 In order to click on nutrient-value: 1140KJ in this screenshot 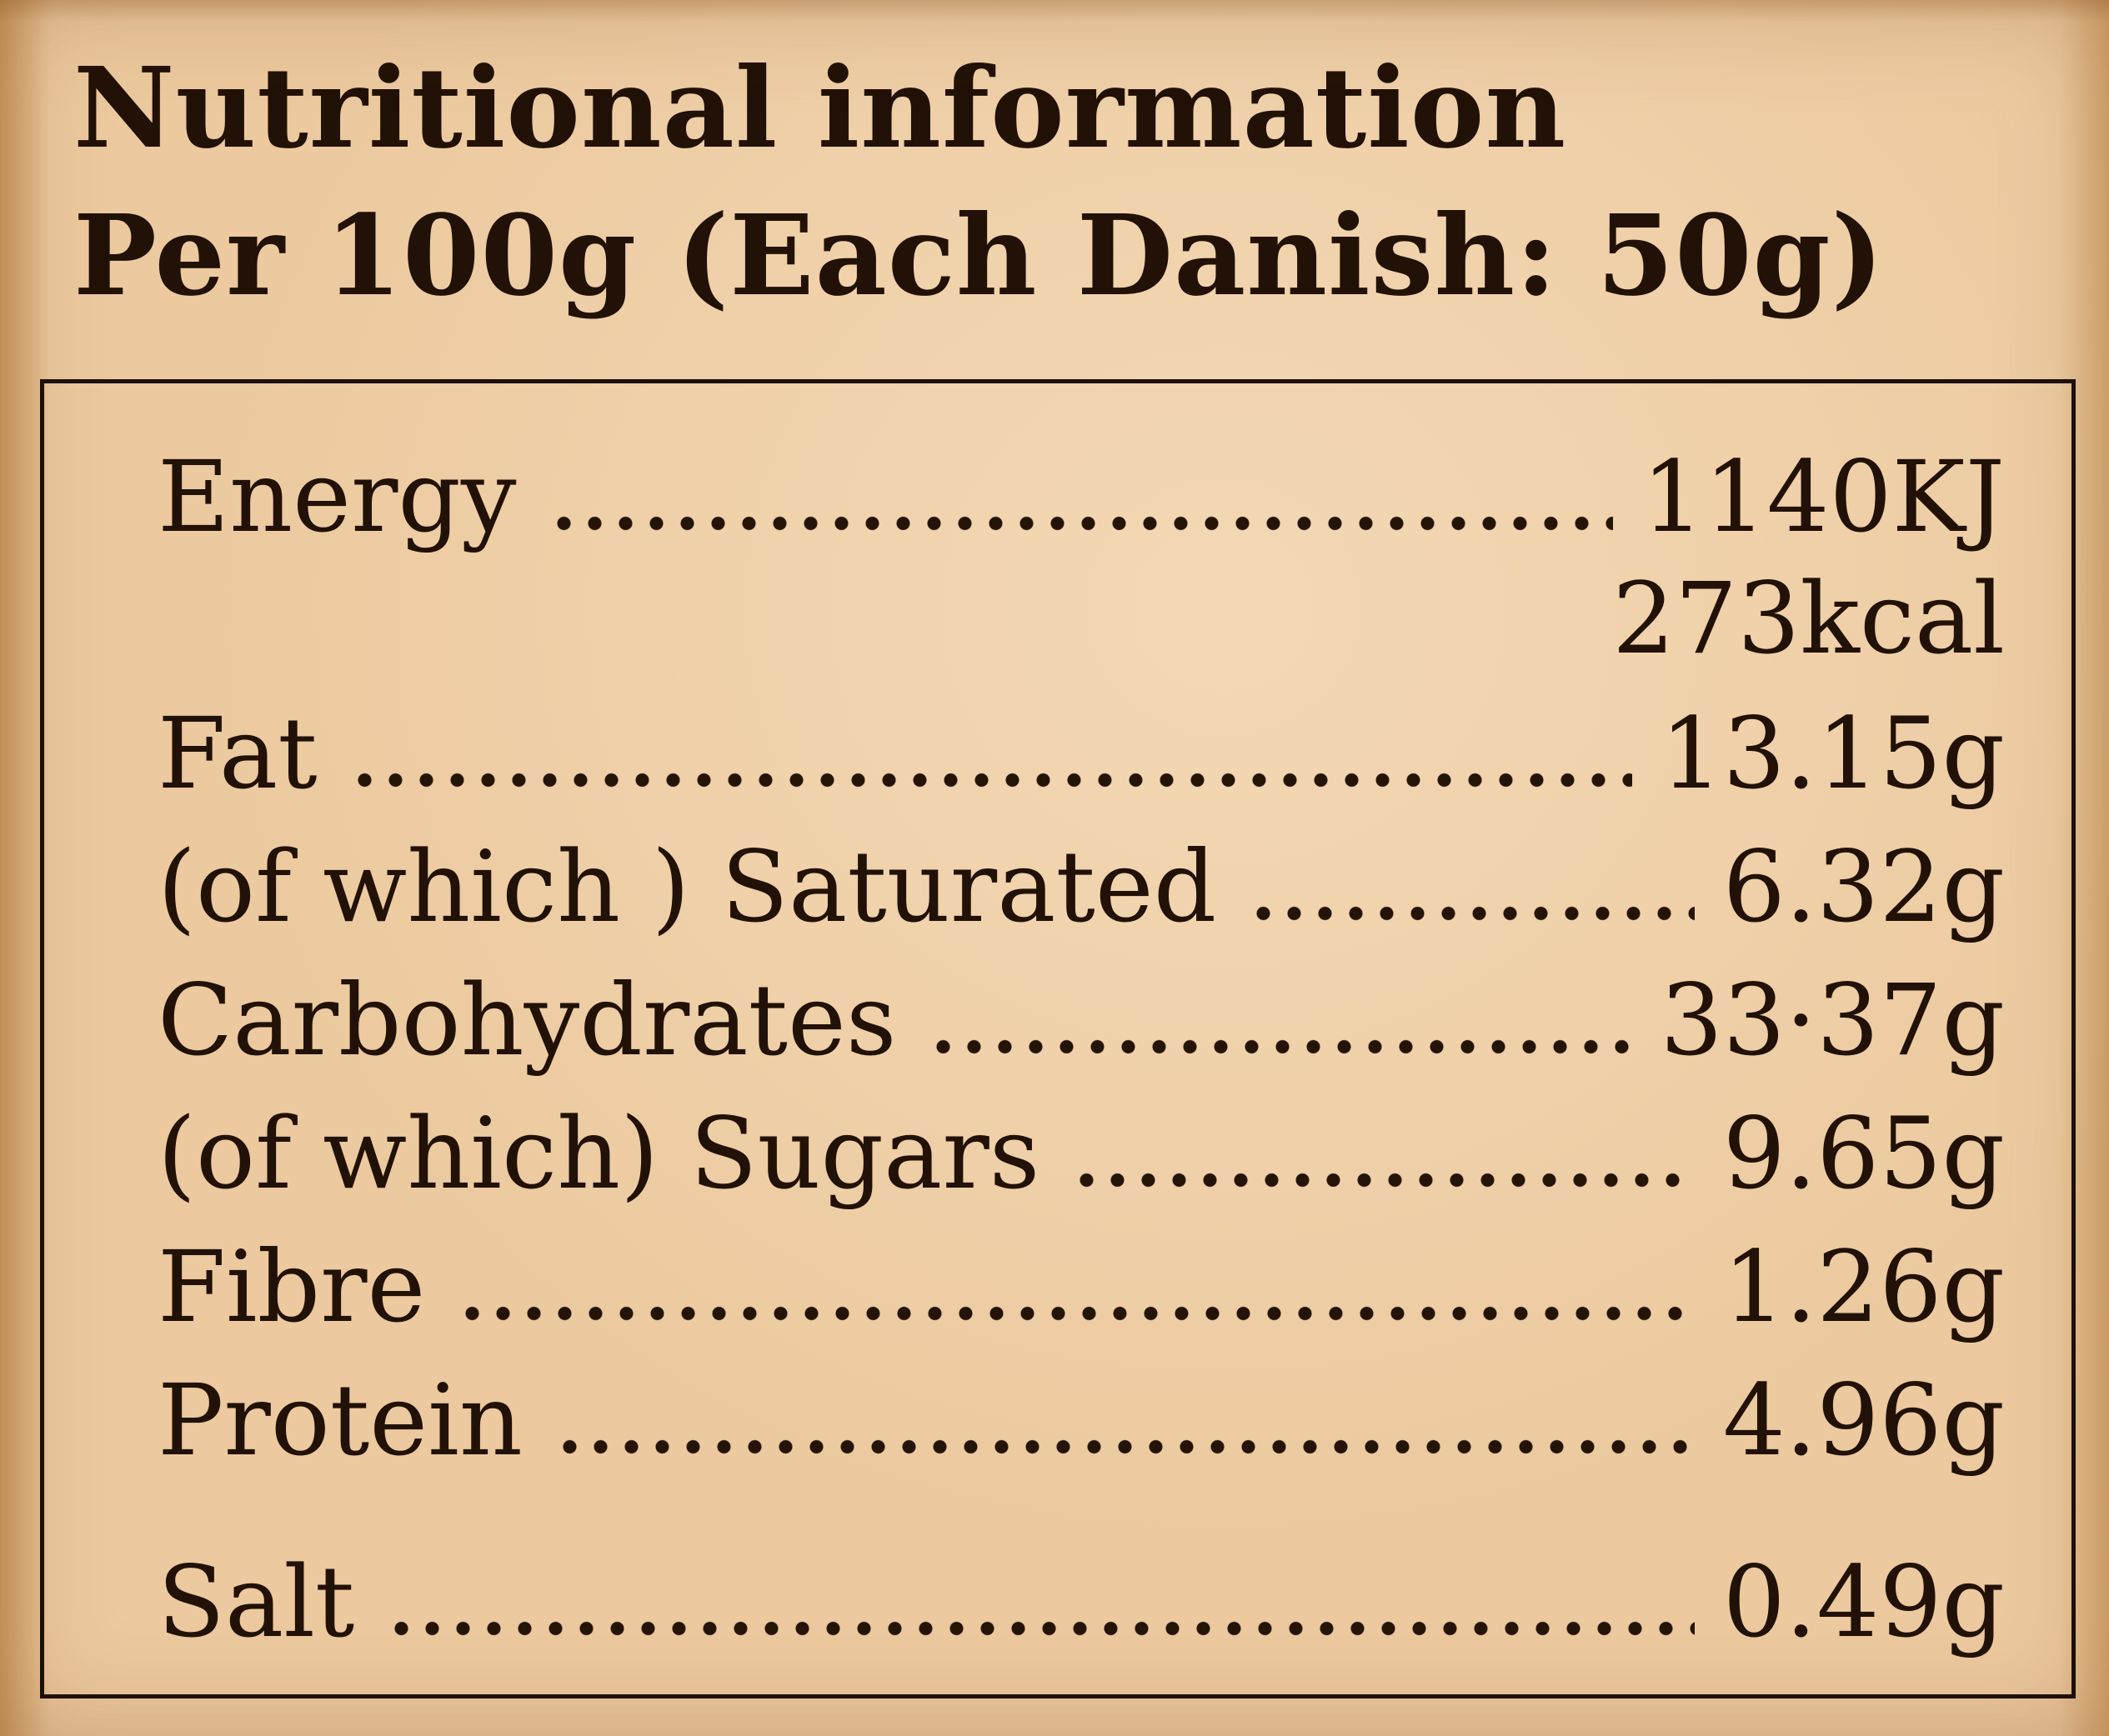, I will do `click(1823, 496)`.